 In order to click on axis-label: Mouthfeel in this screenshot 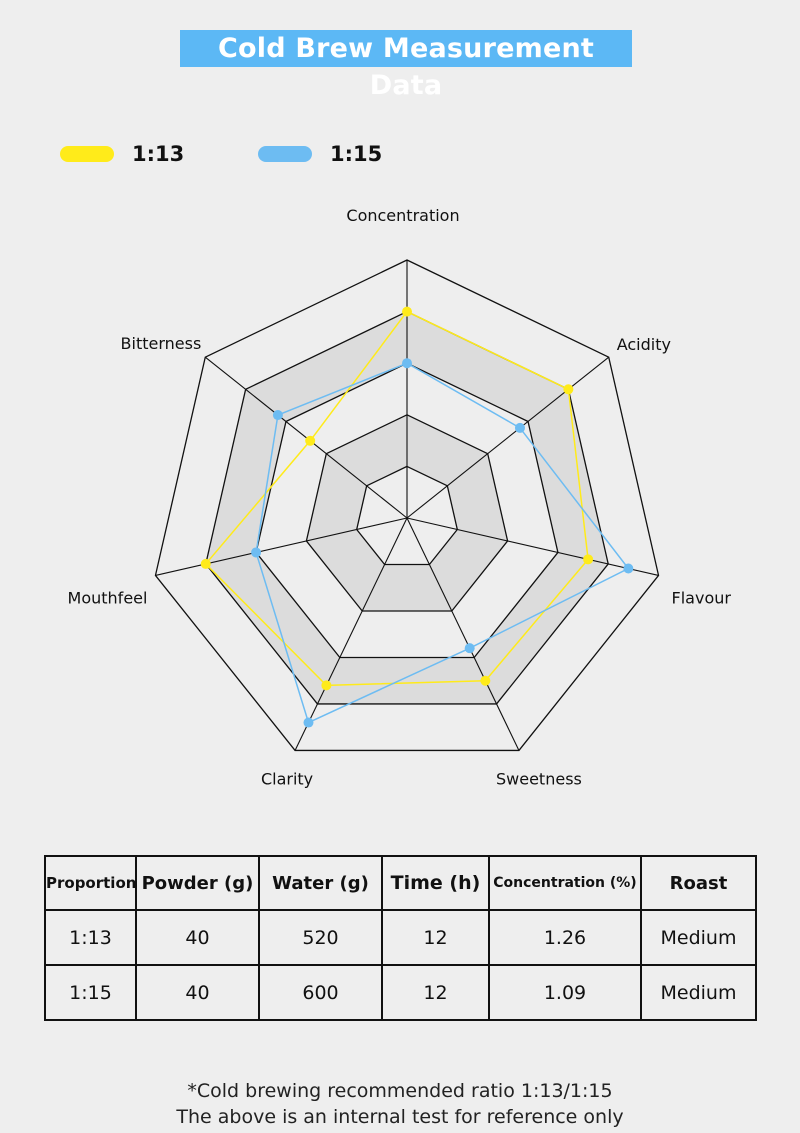, I will do `click(108, 597)`.